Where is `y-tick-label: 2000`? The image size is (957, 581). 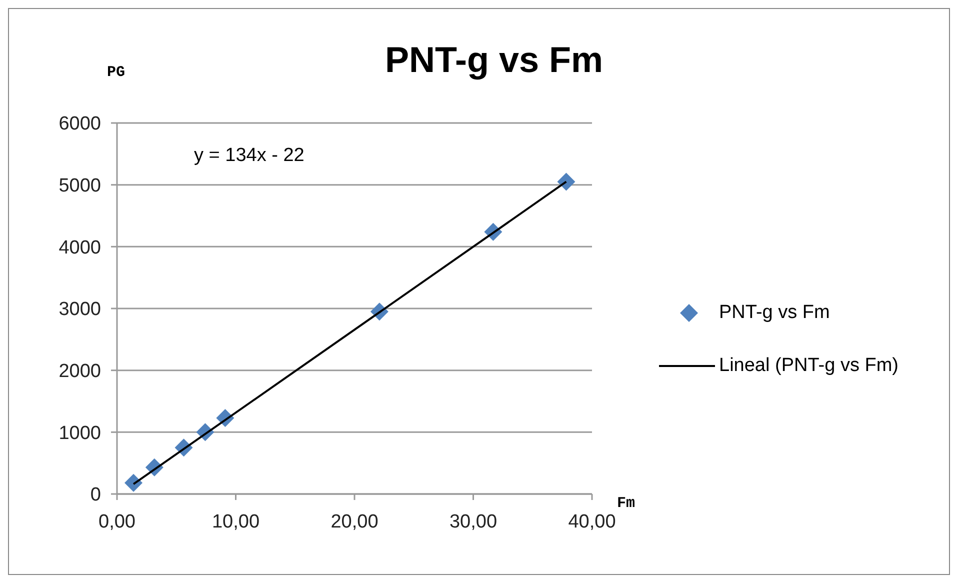 y-tick-label: 2000 is located at coordinates (79, 371).